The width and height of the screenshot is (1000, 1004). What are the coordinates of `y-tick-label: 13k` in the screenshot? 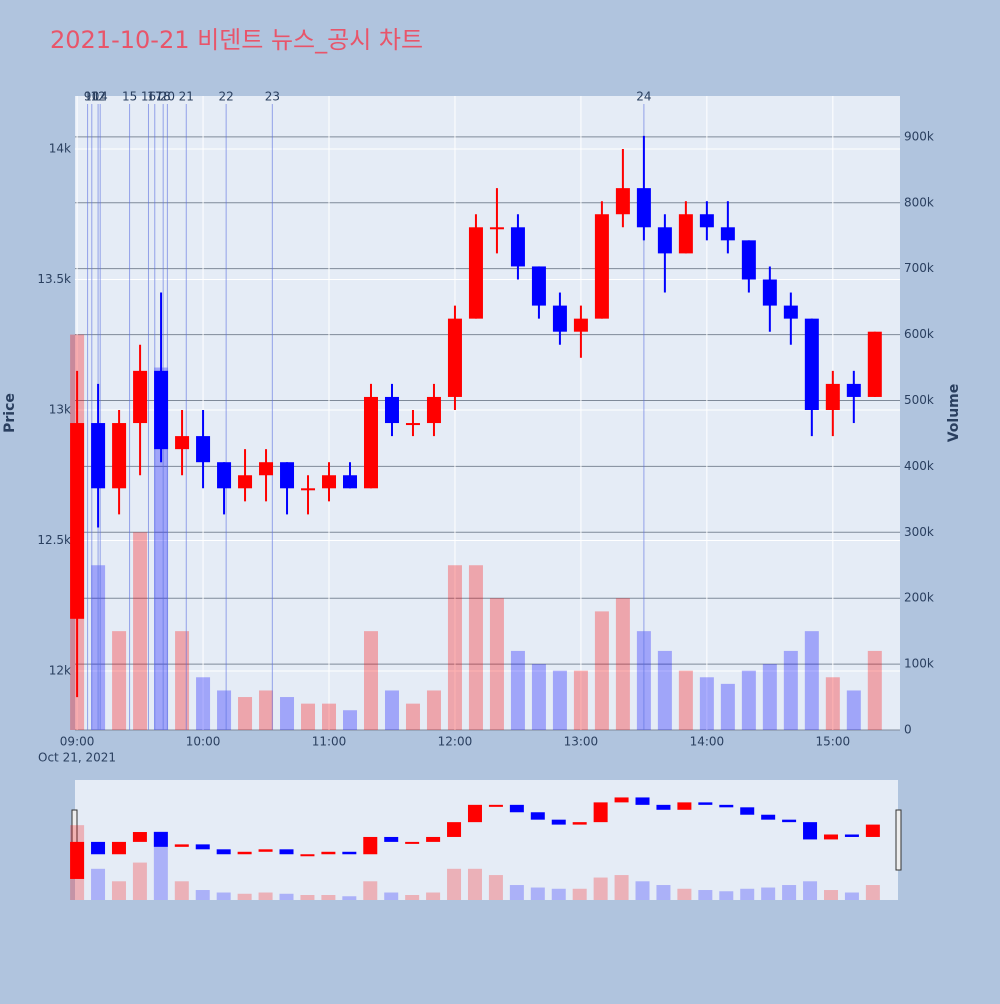 It's located at (60, 409).